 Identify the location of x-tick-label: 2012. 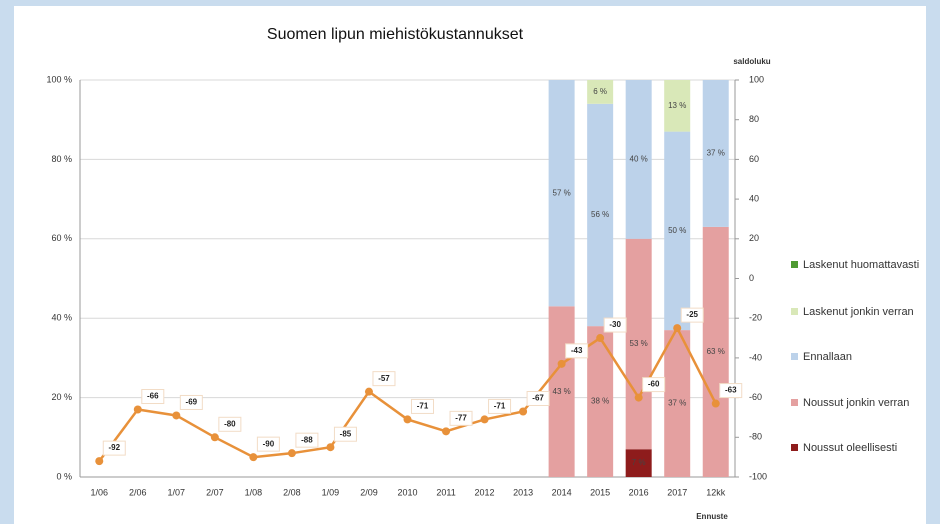
(485, 492).